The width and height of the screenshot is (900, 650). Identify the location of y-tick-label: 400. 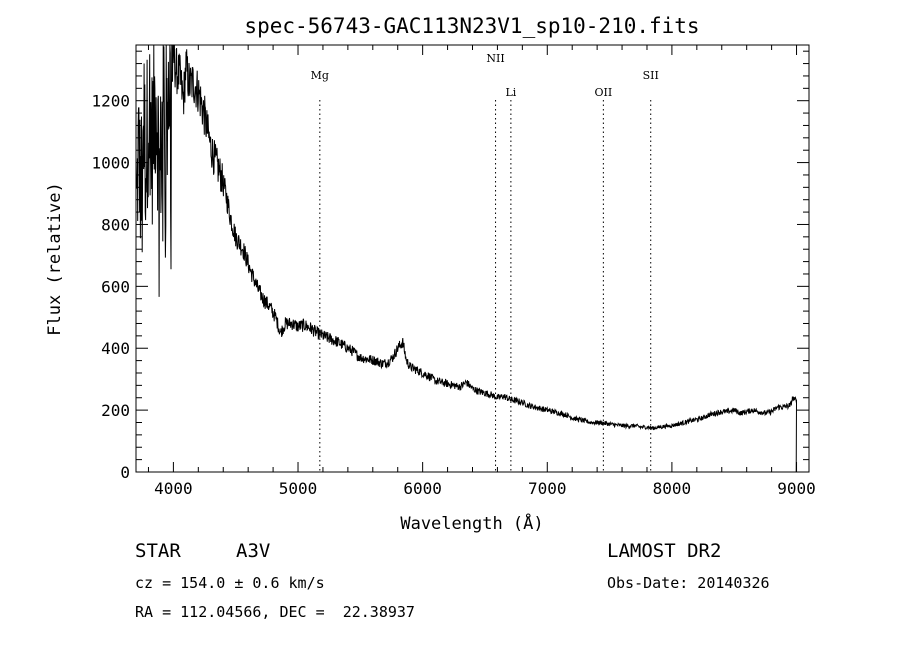
(115, 348).